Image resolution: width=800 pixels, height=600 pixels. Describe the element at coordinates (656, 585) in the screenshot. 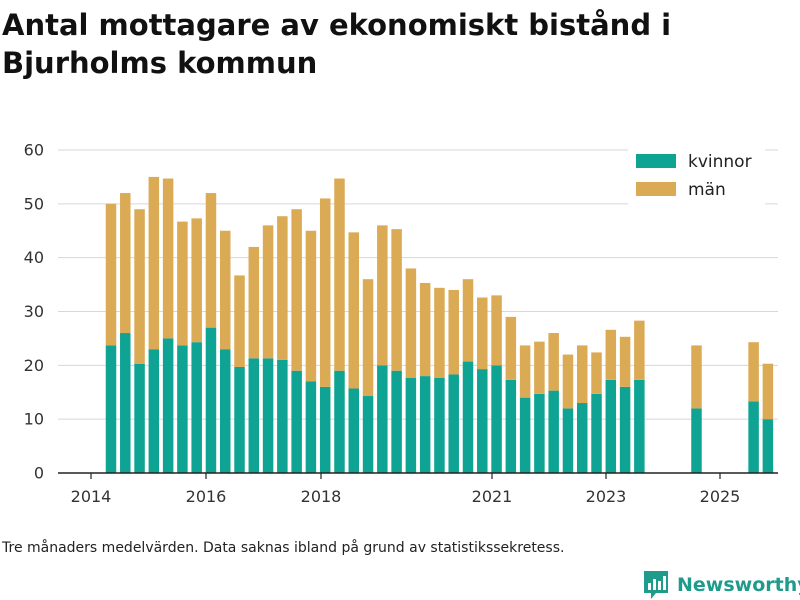

I see `newsworthy-logo-icon` at that location.